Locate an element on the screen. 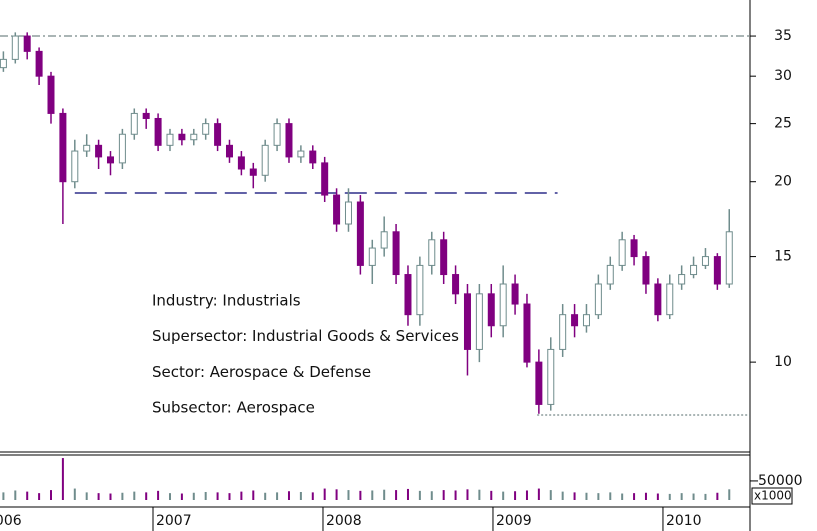  y-tick-label: 10 is located at coordinates (783, 362).